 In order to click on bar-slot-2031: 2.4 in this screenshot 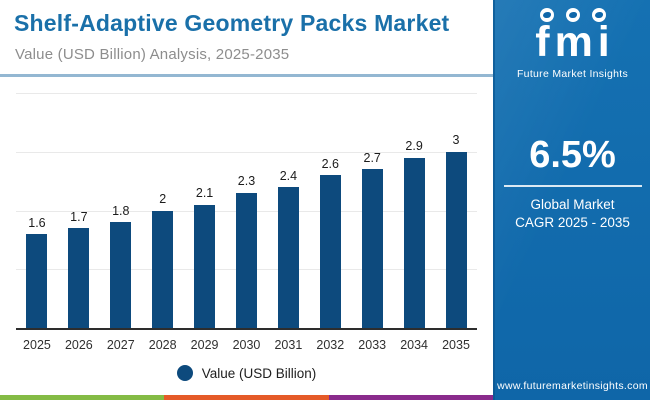, I will do `click(288, 211)`.